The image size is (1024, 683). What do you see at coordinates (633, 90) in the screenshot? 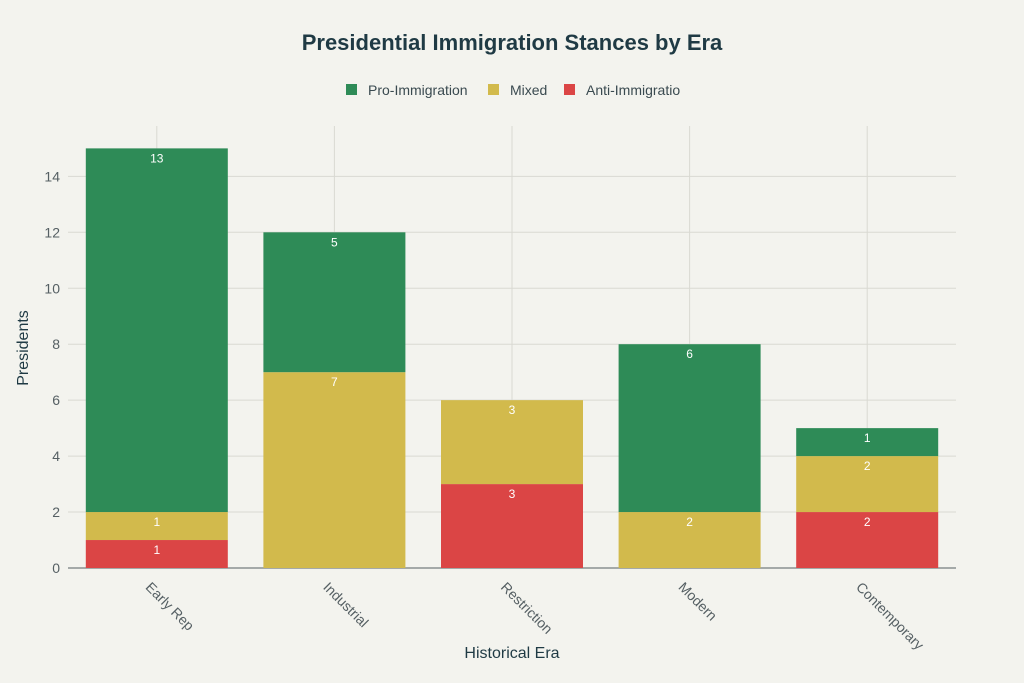
I see `legend-label: Anti-Immigratio` at bounding box center [633, 90].